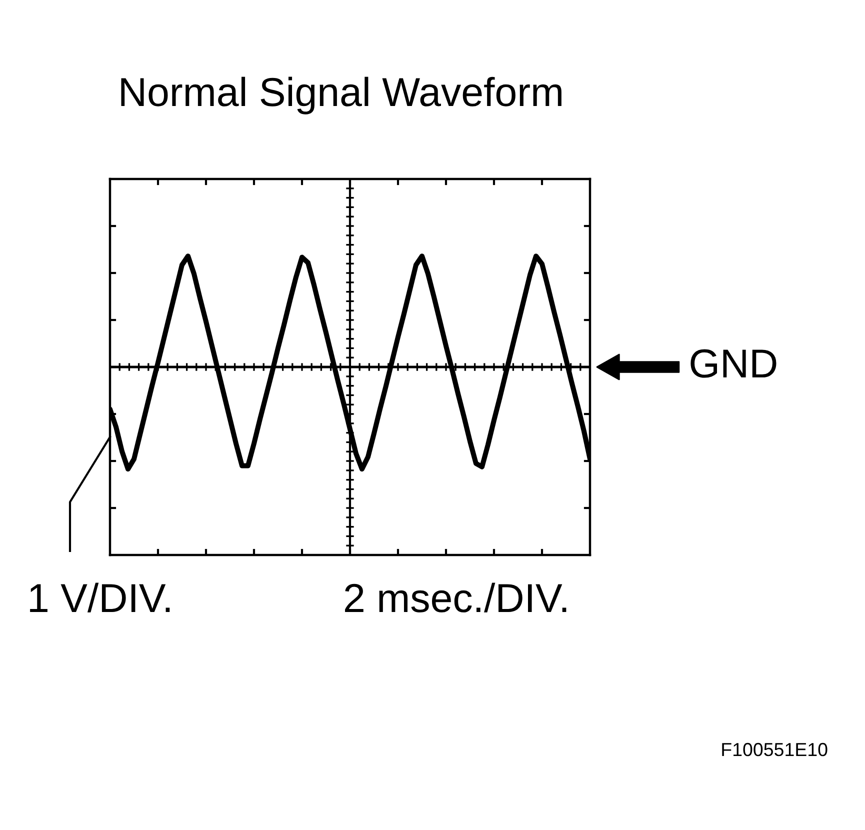 The image size is (865, 830). What do you see at coordinates (341, 95) in the screenshot?
I see `chart-title: Normal Signal Waveform` at bounding box center [341, 95].